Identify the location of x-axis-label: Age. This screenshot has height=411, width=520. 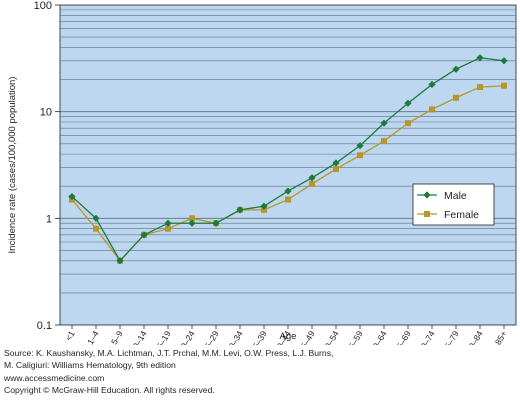
(288, 336).